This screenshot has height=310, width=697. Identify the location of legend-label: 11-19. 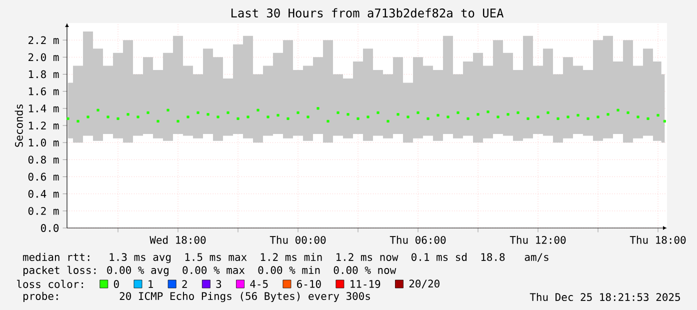
(365, 284).